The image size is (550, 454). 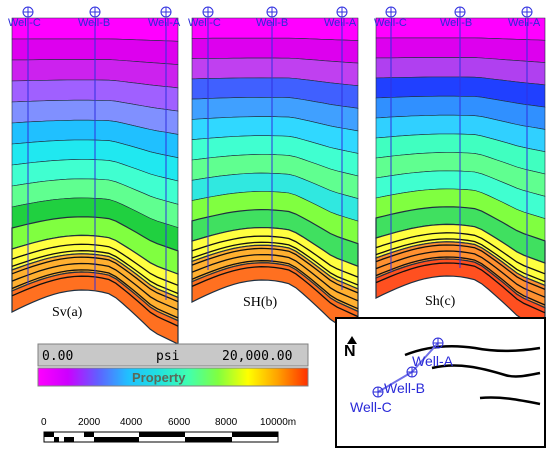 I want to click on panel-sv-well-c-label: Well-C, so click(x=24, y=23).